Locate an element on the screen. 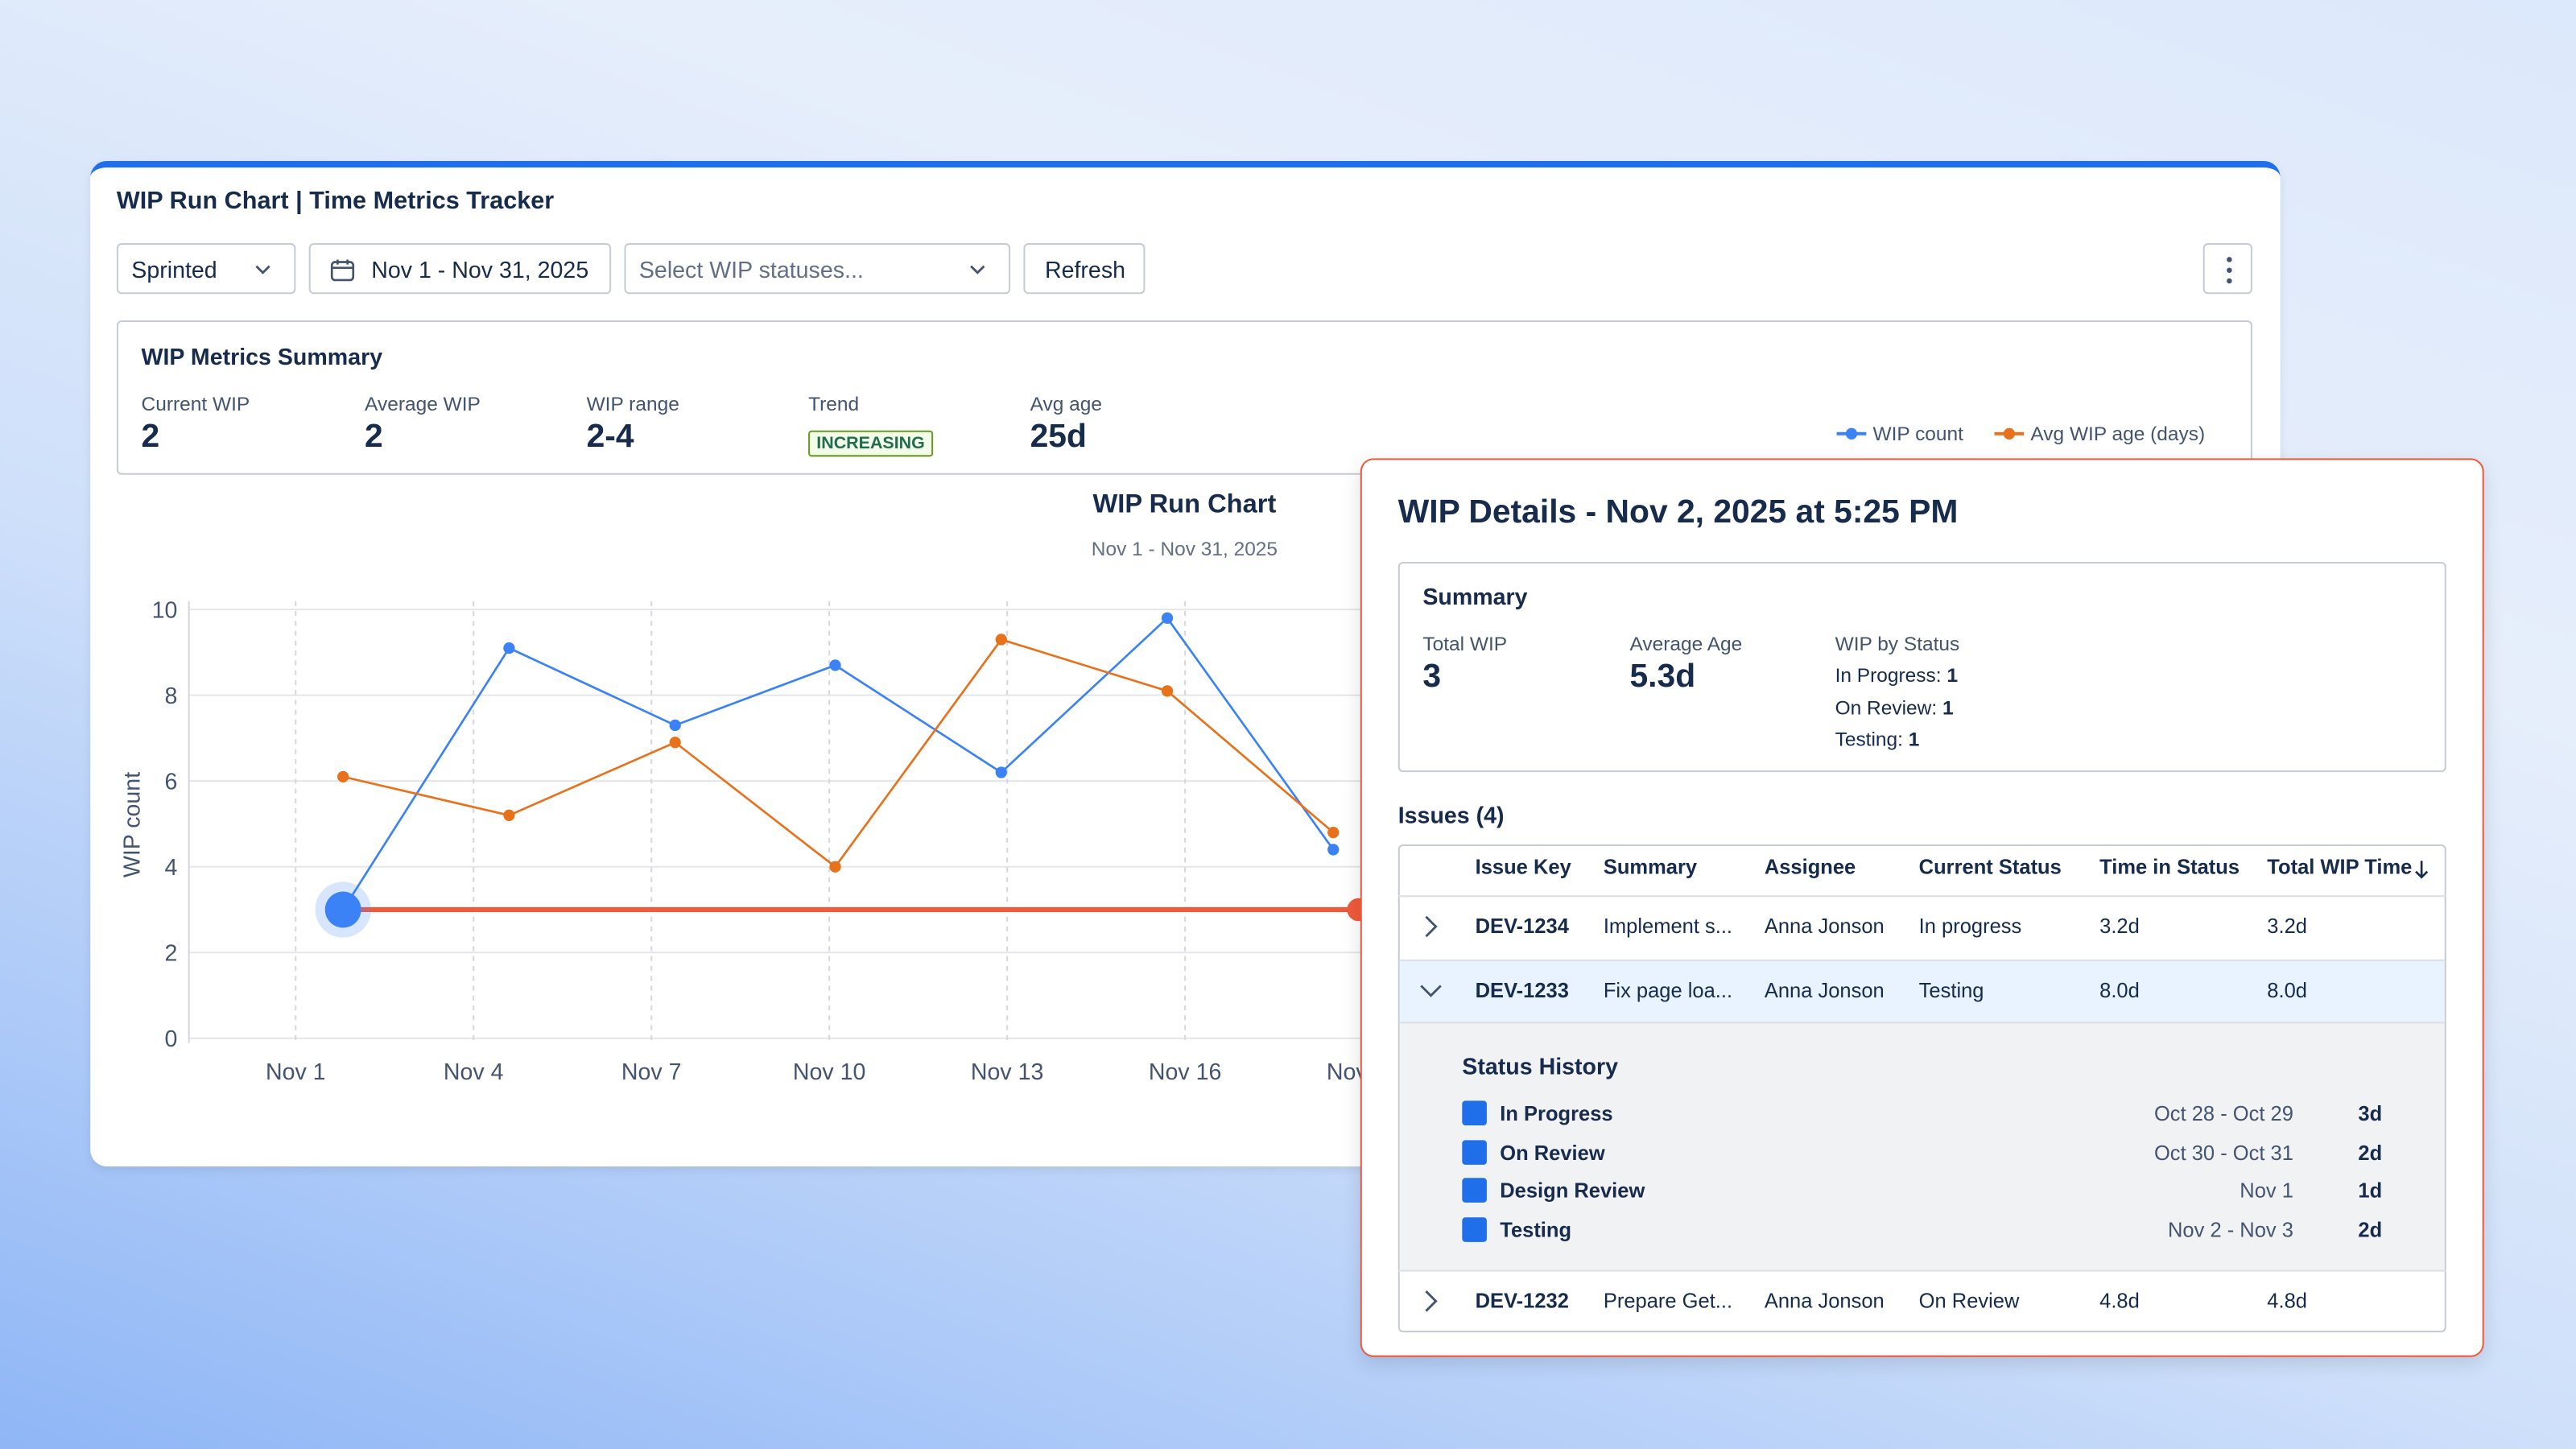  history-status: Testing is located at coordinates (1536, 1229).